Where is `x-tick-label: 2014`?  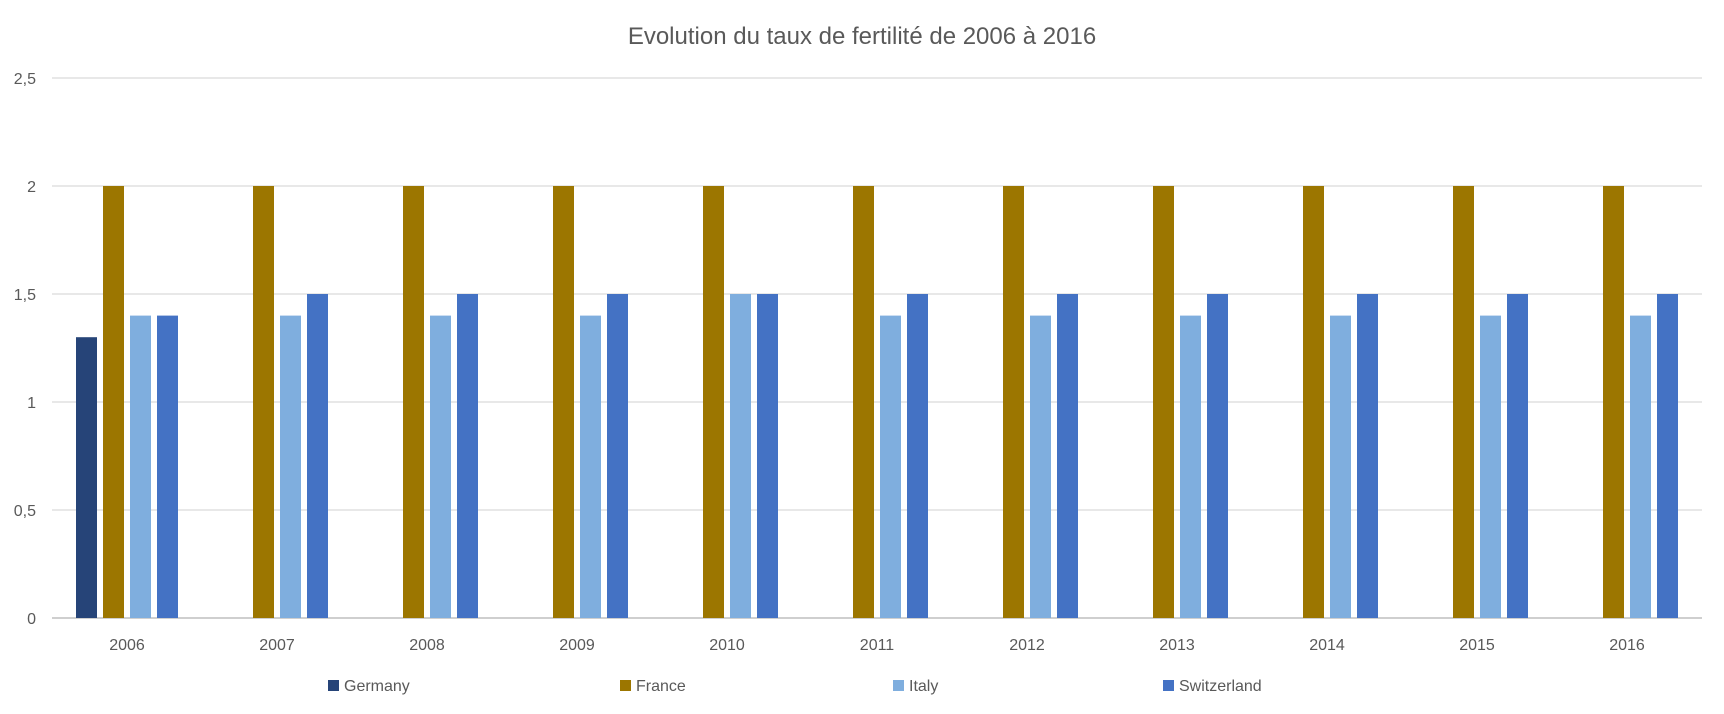
x-tick-label: 2014 is located at coordinates (1327, 645).